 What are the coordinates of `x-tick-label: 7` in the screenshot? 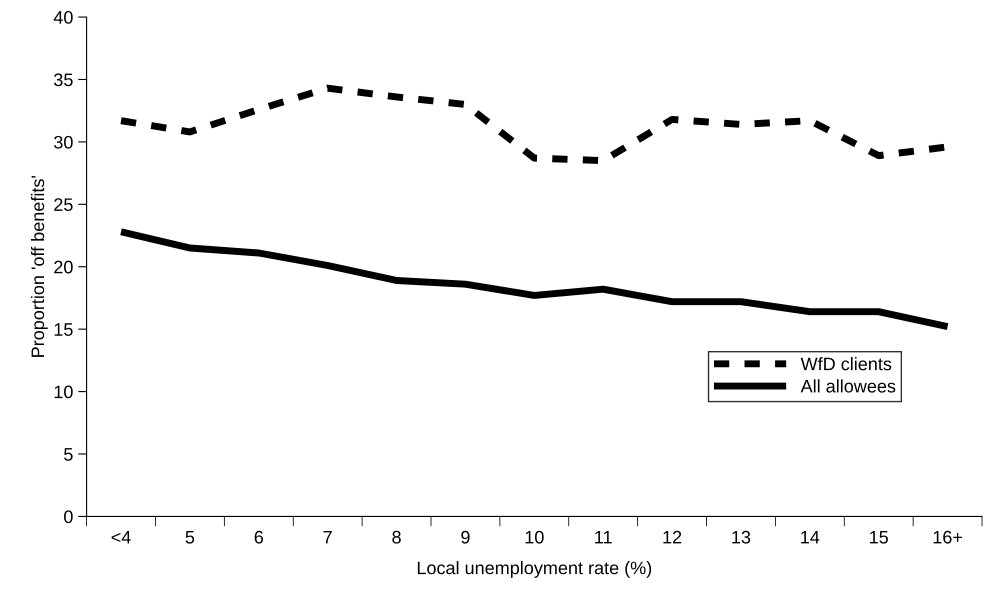 It's located at (328, 537).